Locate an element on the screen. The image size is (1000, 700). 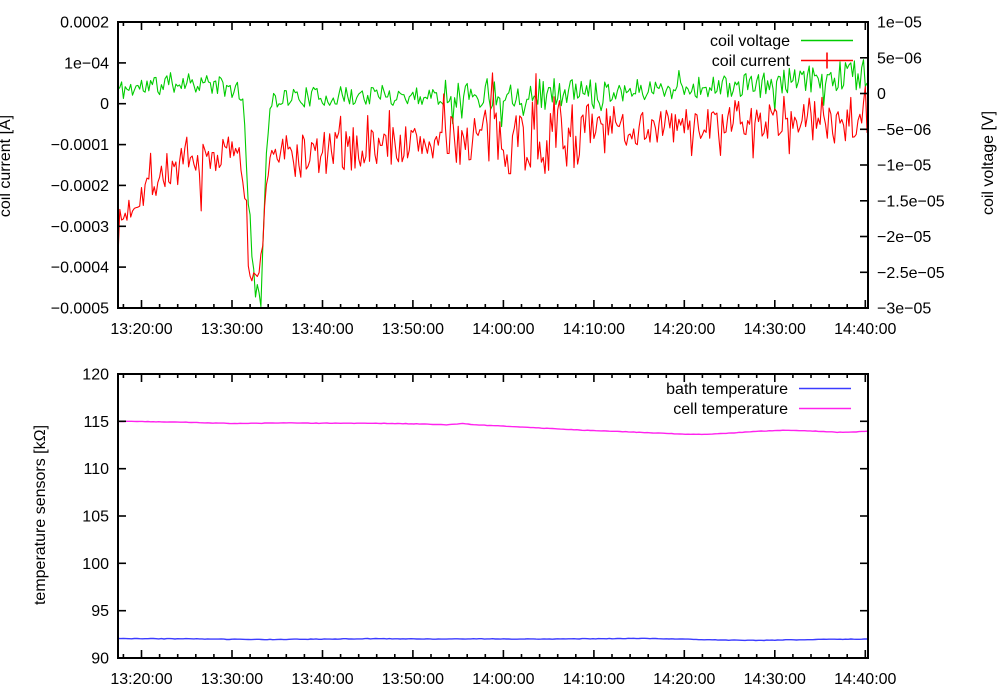
series-line-bath-temperature is located at coordinates (493, 639).